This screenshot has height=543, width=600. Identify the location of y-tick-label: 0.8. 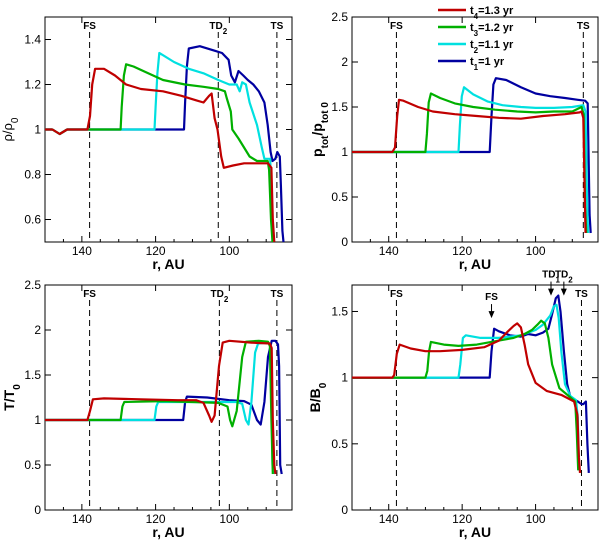
(32, 175).